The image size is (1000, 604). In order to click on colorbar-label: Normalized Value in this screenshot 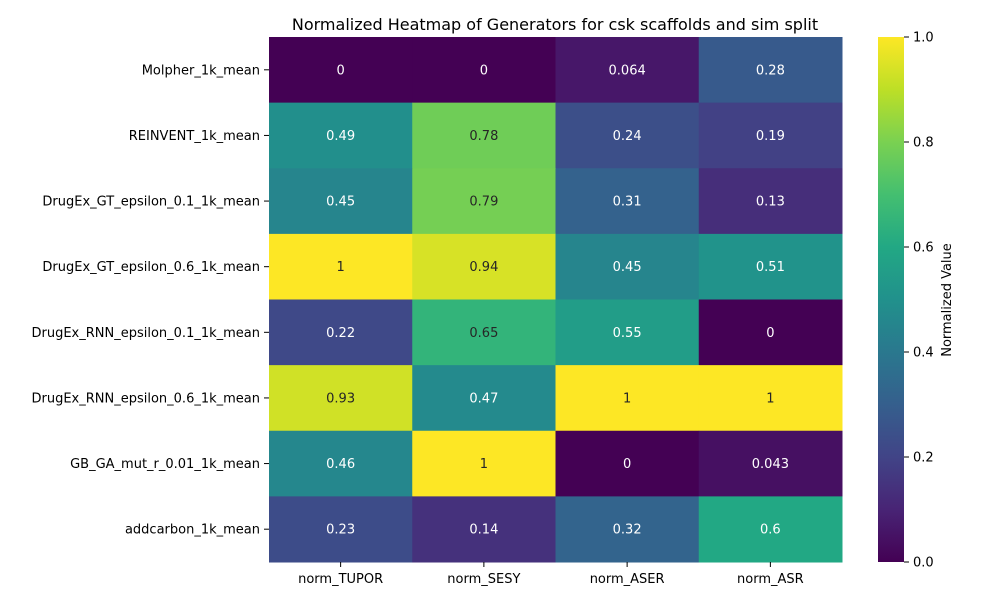, I will do `click(947, 300)`.